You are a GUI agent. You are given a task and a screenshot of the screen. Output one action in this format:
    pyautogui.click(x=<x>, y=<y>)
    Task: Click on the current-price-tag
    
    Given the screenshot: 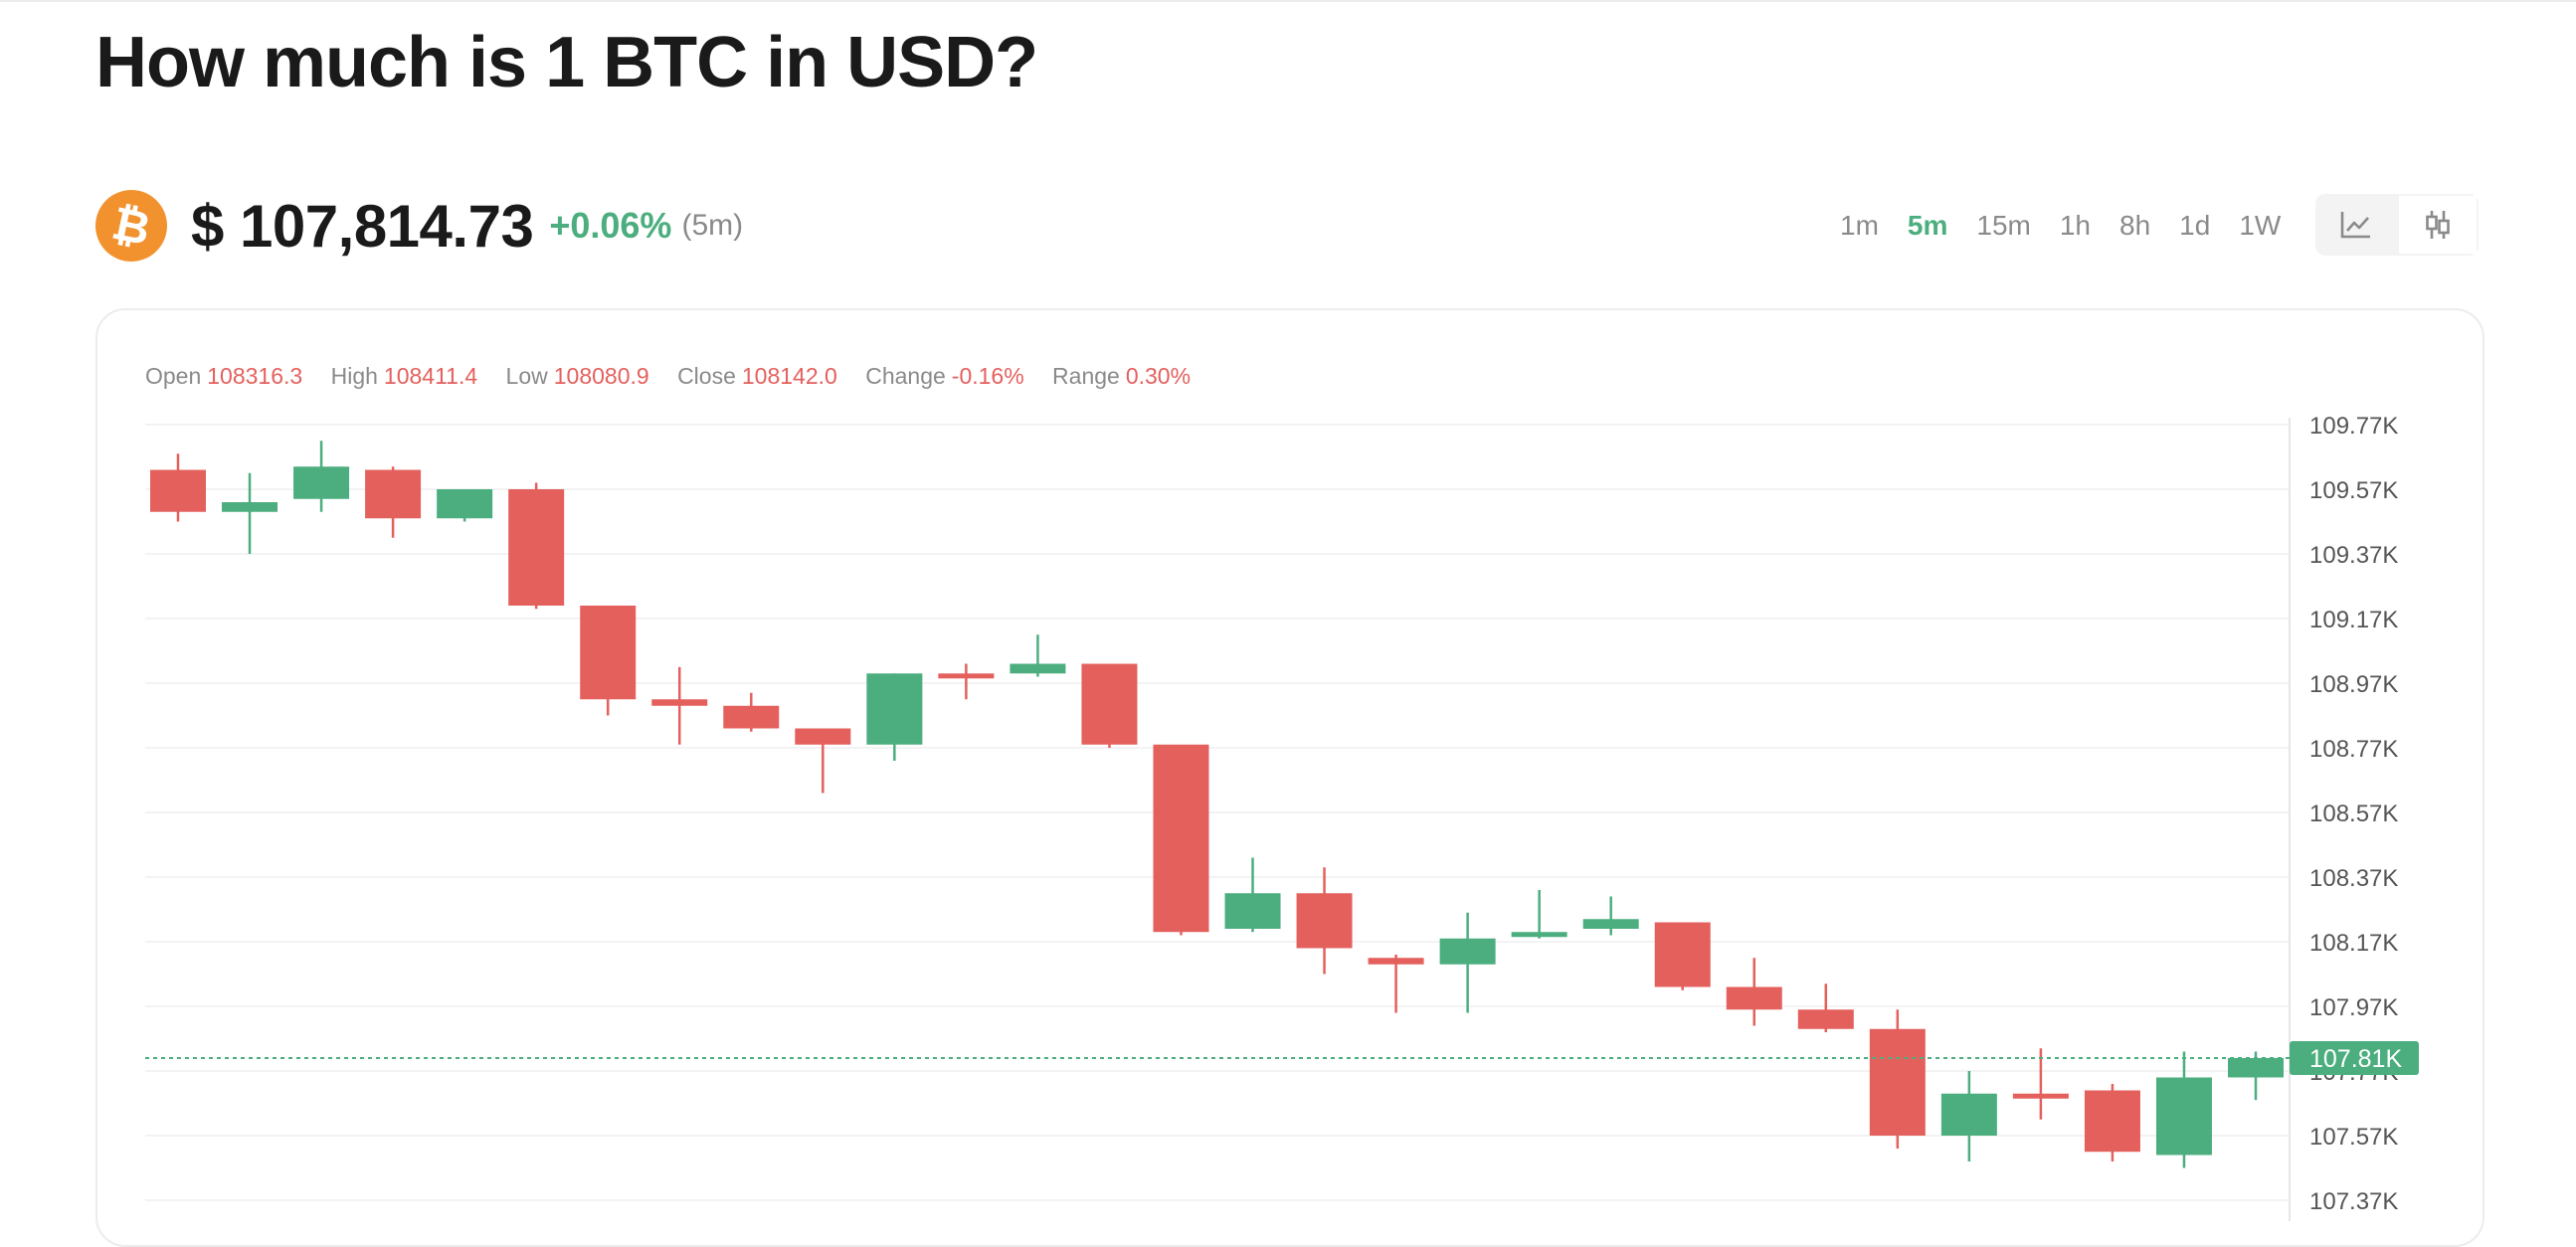 What is the action you would take?
    pyautogui.click(x=2354, y=1058)
    